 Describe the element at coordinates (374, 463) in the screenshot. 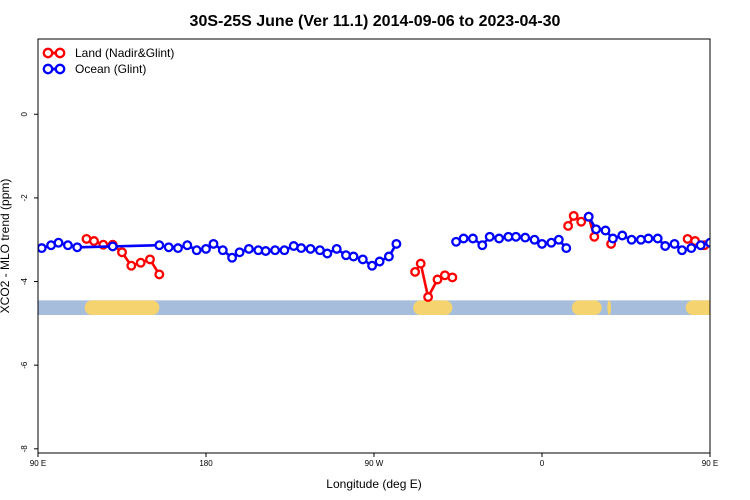

I see `x-tick-label: 90 W` at that location.